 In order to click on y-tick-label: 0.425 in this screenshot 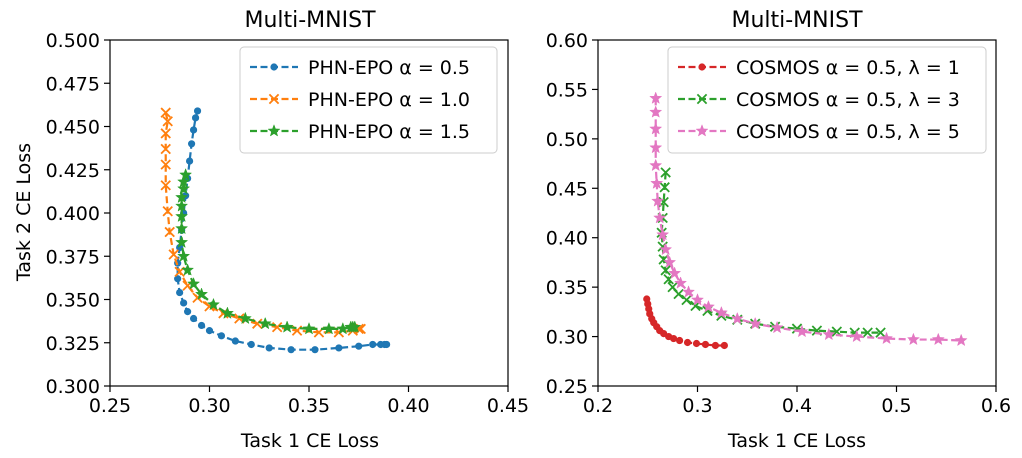, I will do `click(73, 171)`.